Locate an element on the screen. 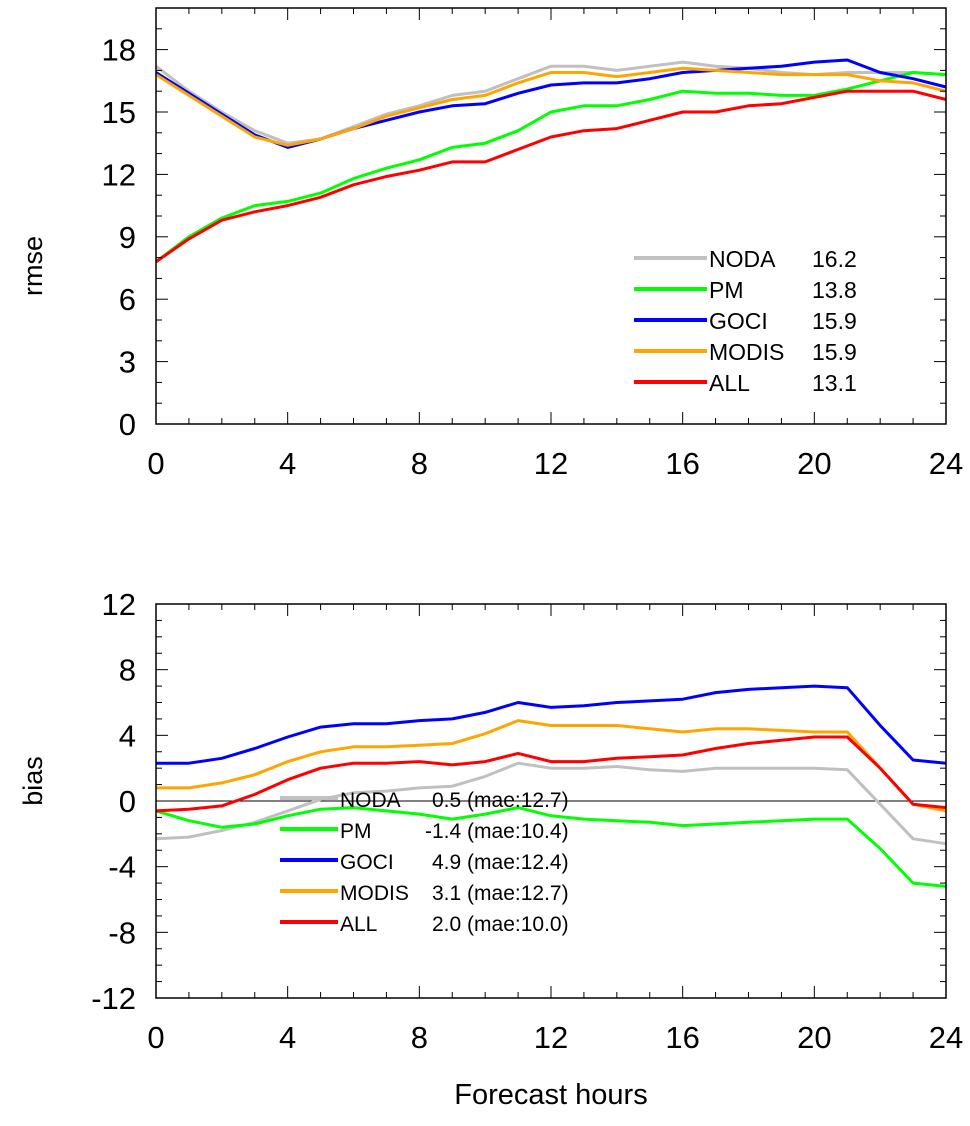 The width and height of the screenshot is (970, 1126). legend-stat: 0.5 (mae:12.7) is located at coordinates (500, 800).